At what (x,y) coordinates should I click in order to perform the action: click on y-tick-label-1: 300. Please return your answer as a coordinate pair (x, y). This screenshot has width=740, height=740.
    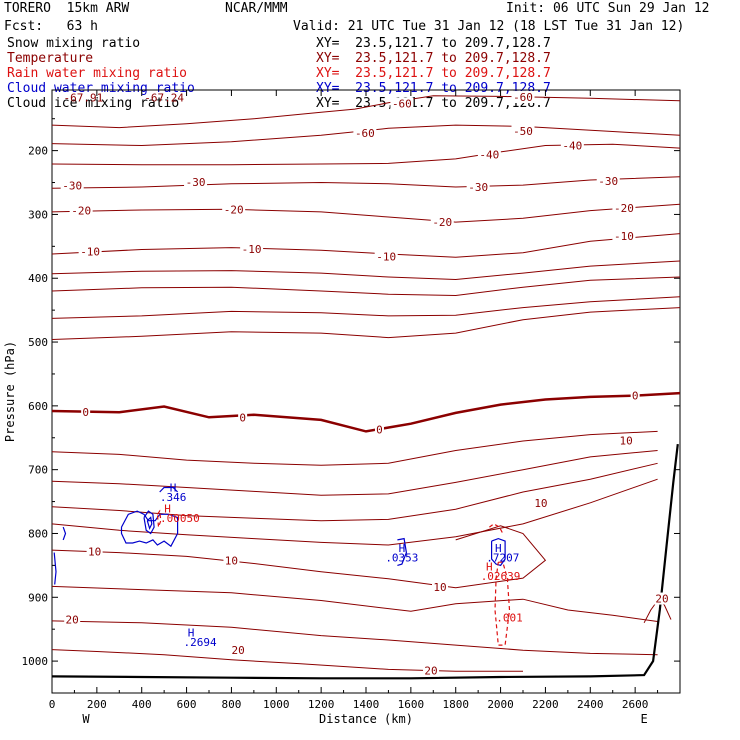
    Looking at the image, I should click on (38, 214).